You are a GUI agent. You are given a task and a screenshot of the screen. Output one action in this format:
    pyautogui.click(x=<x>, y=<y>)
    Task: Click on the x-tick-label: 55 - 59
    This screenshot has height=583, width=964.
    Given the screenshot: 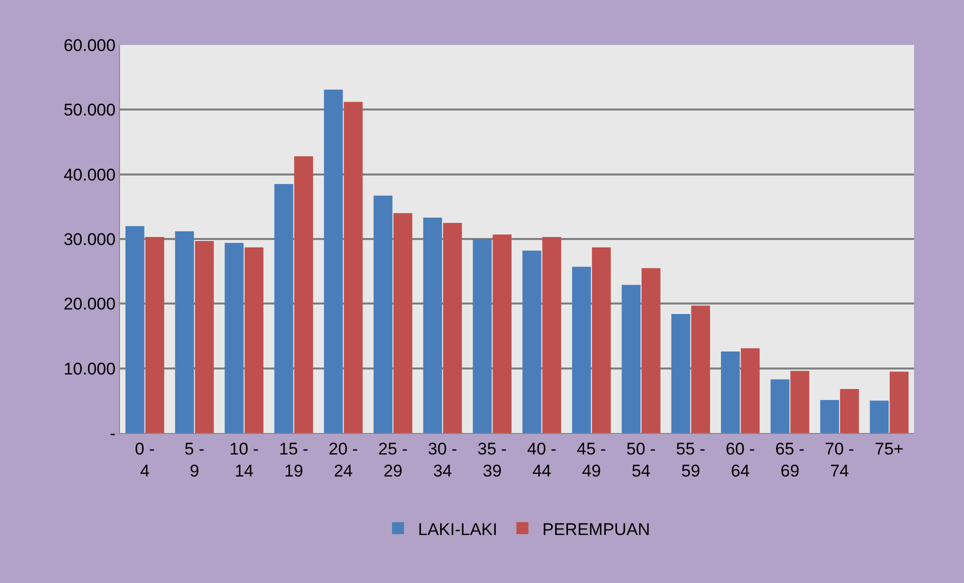 What is the action you would take?
    pyautogui.click(x=691, y=459)
    